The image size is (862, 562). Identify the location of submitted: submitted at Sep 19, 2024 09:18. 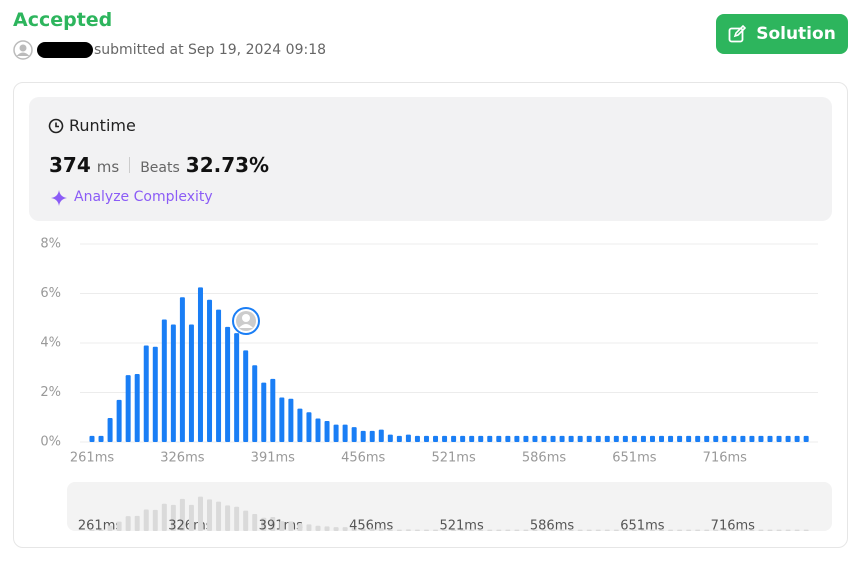
(210, 50).